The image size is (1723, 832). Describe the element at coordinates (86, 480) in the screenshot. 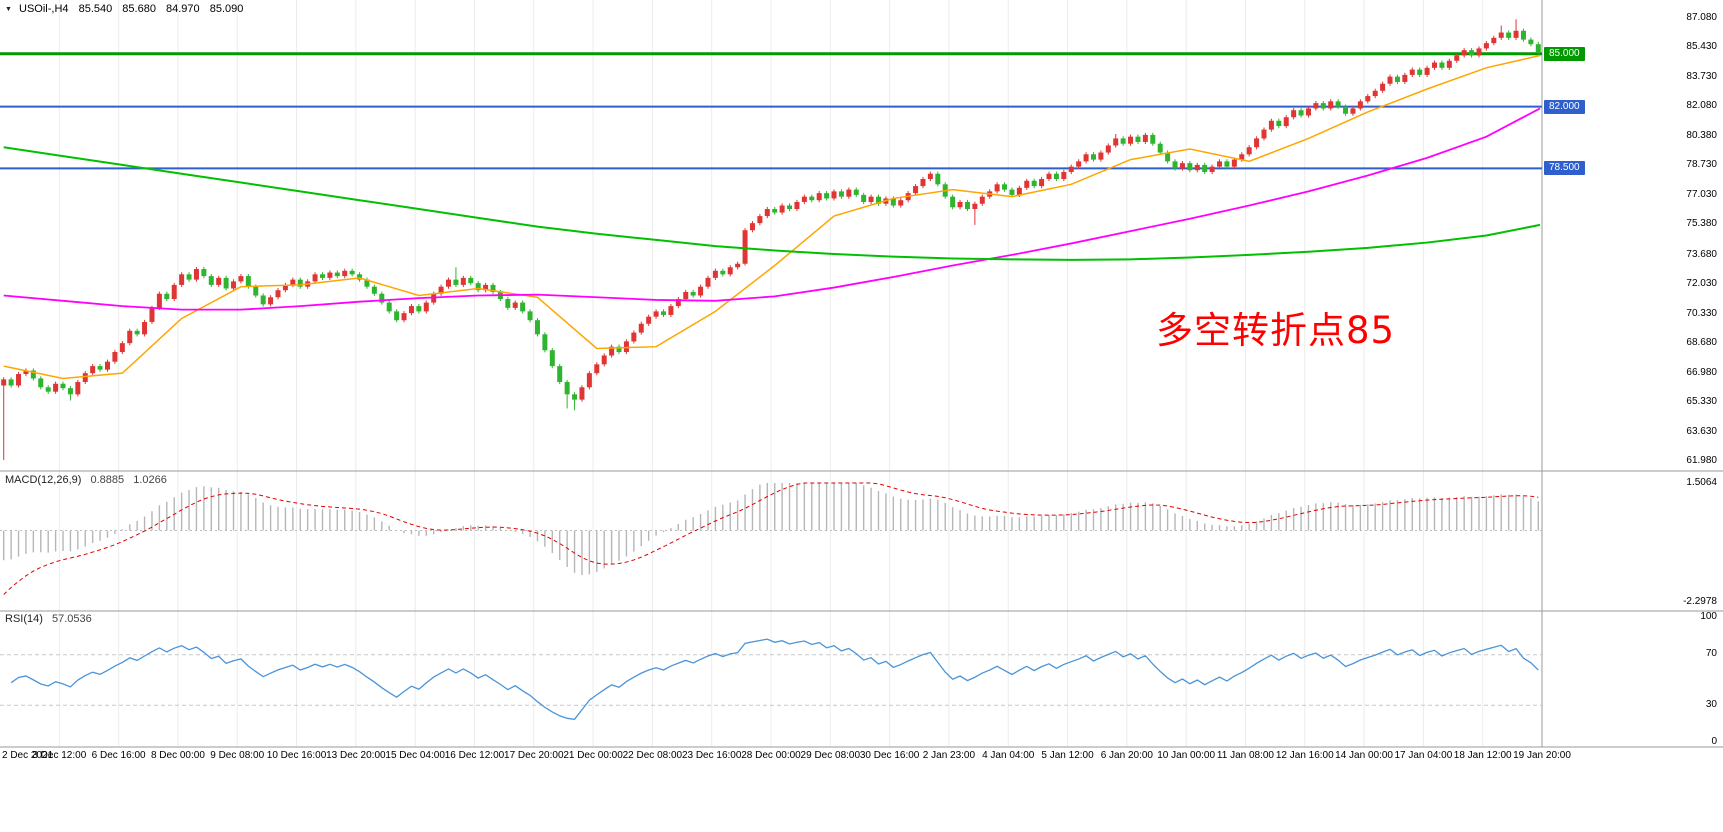

I see `macd-indicator-label: MACD(12,26,9) 0.8885 1.0266` at that location.